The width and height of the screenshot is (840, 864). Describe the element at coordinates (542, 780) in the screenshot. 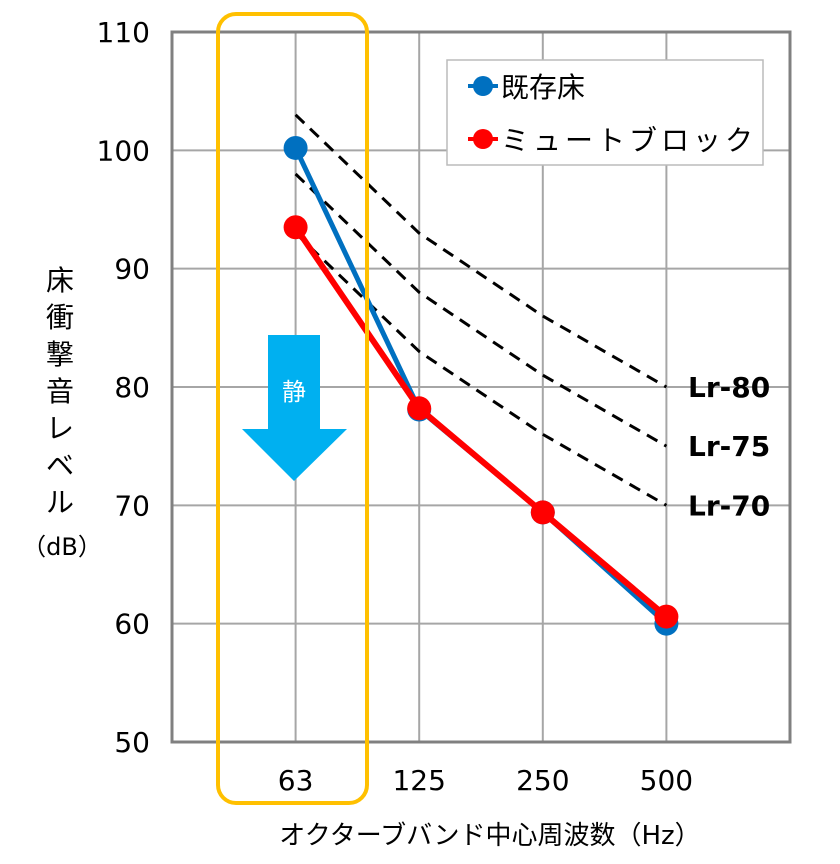

I see `x-tick-label: 250` at that location.